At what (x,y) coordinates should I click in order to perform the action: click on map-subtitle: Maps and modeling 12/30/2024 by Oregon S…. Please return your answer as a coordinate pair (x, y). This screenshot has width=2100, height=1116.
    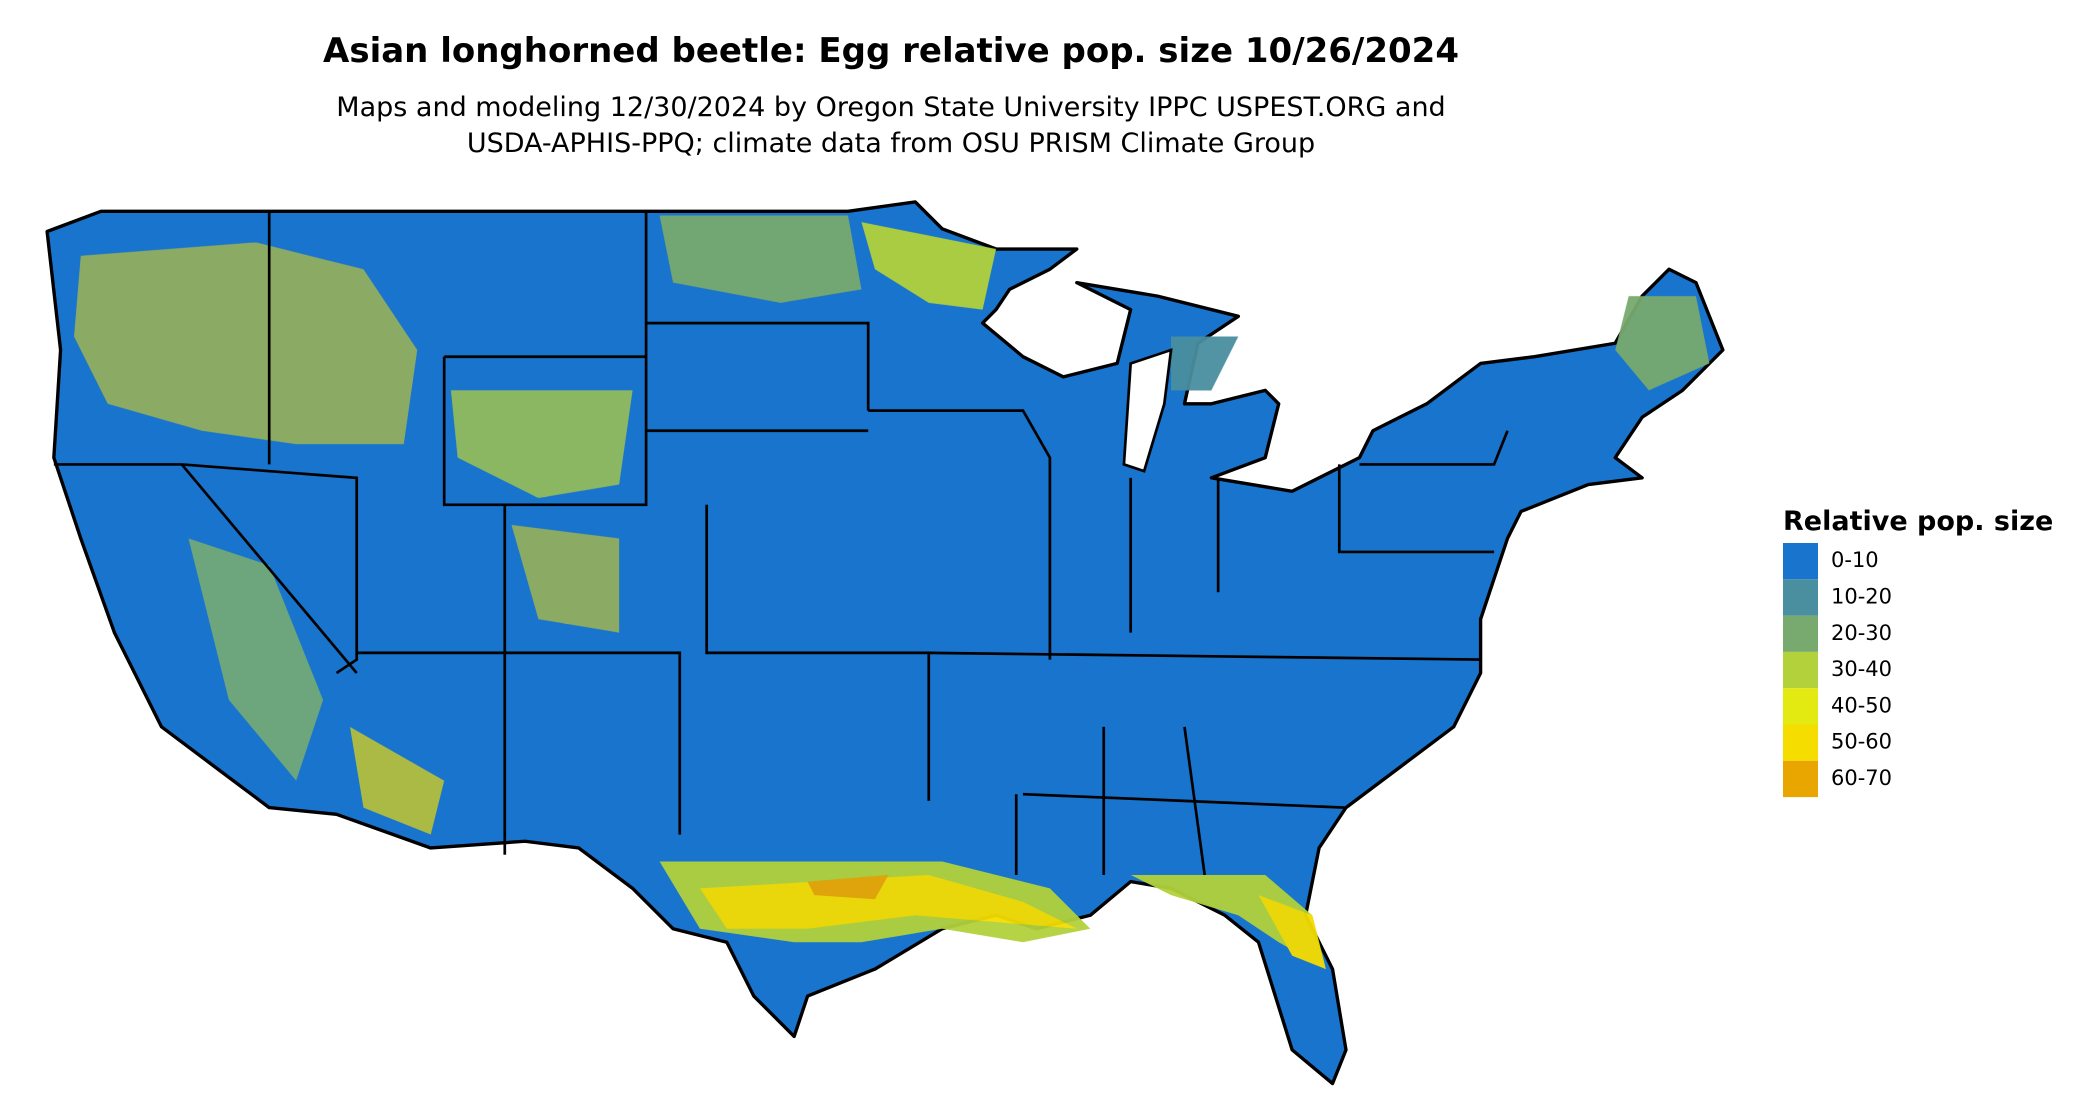
    Looking at the image, I should click on (890, 107).